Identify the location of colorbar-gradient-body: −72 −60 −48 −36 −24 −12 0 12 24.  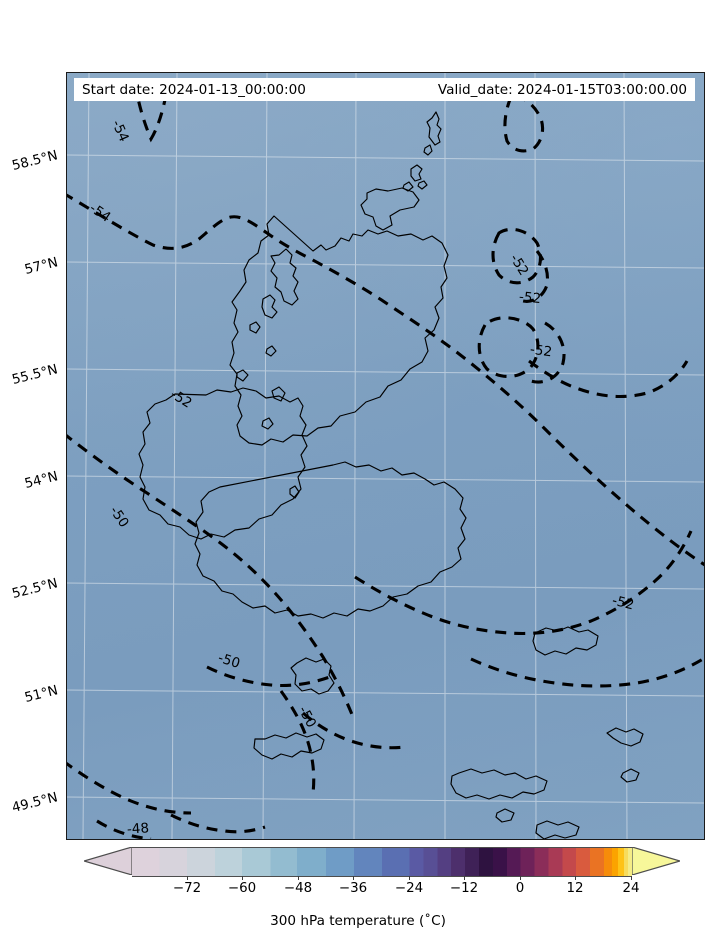
(386, 871).